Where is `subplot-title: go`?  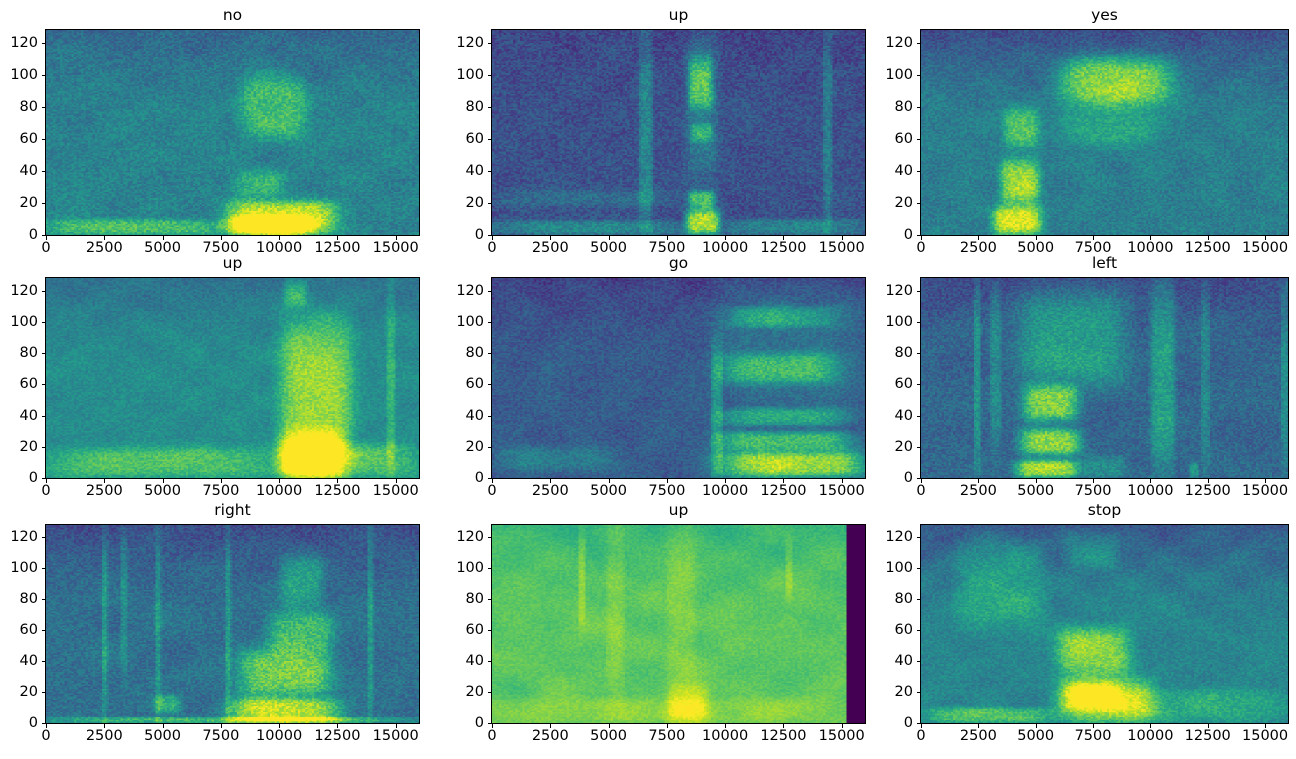
subplot-title: go is located at coordinates (678, 263).